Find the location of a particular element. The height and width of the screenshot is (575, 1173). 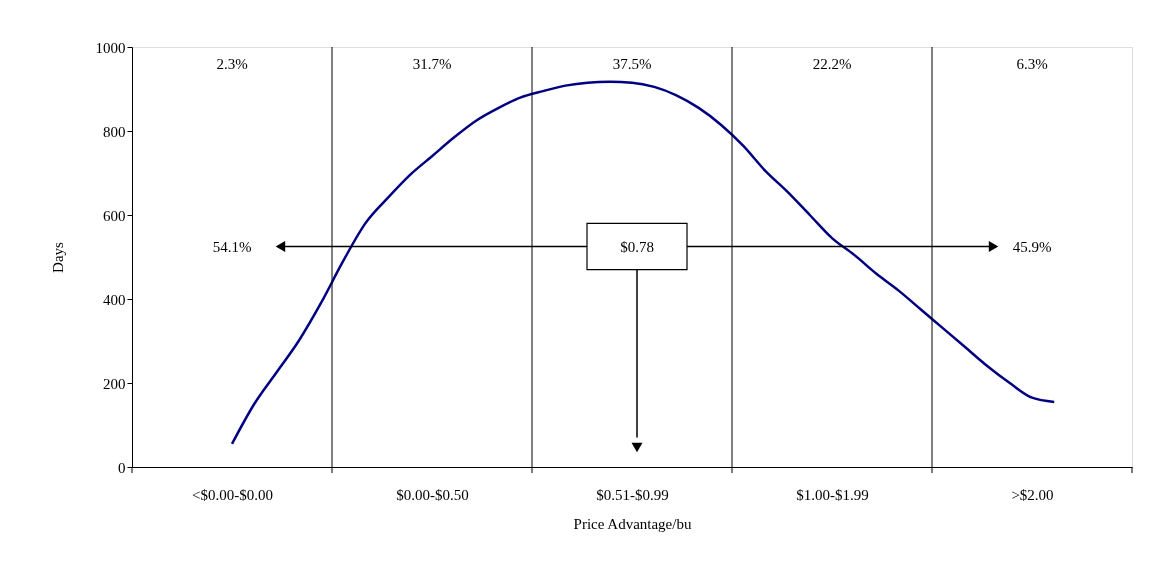

annotation: 22.2% is located at coordinates (832, 63).